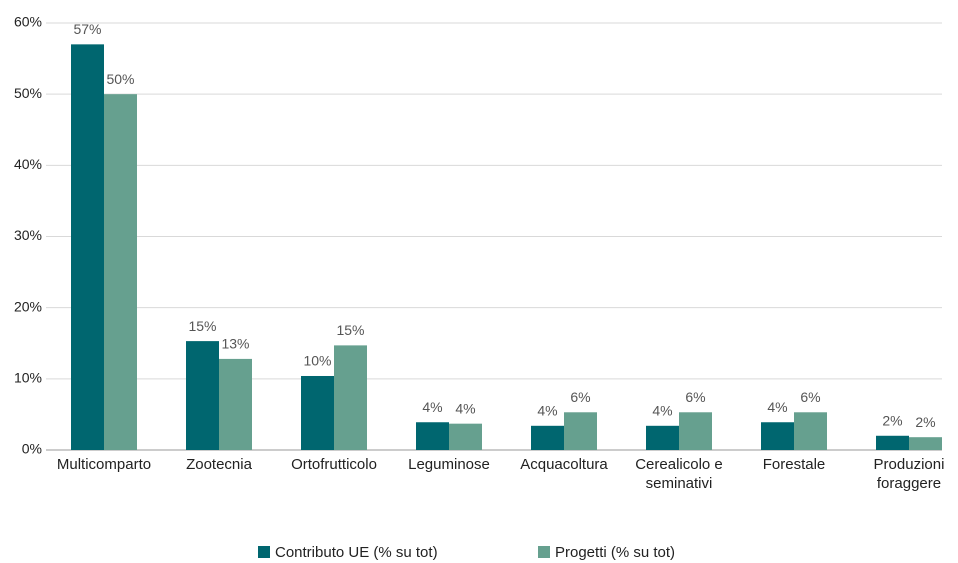  I want to click on x-tick-label: Acquacoltura, so click(564, 464).